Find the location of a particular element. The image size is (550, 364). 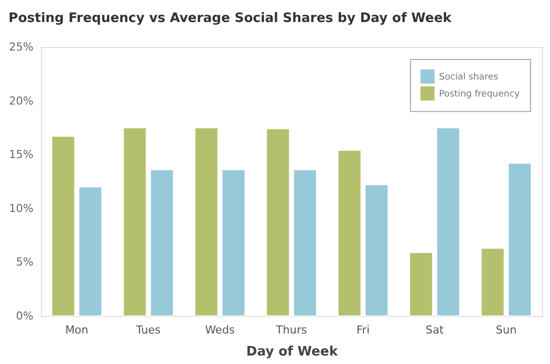

x-tick-label: Mon is located at coordinates (76, 330).